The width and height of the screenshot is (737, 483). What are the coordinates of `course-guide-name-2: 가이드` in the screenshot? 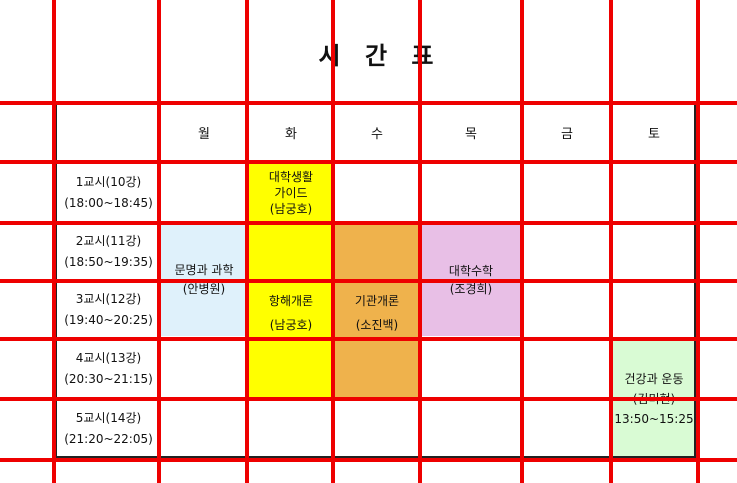 It's located at (291, 193).